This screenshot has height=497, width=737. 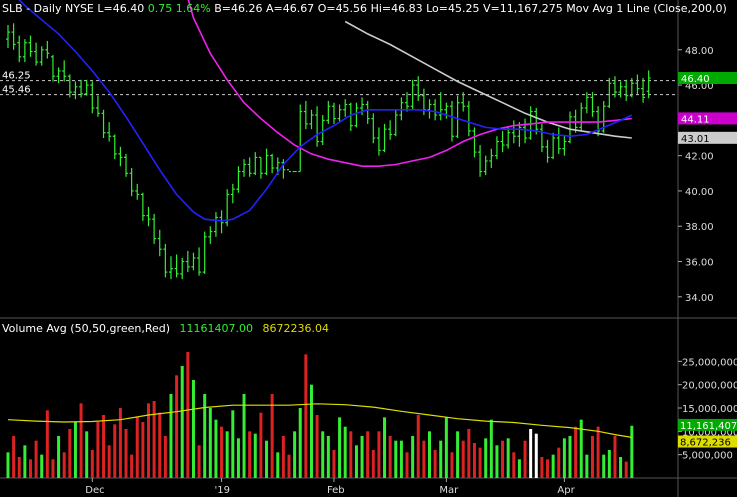 I want to click on volume-average-line, so click(x=319, y=420).